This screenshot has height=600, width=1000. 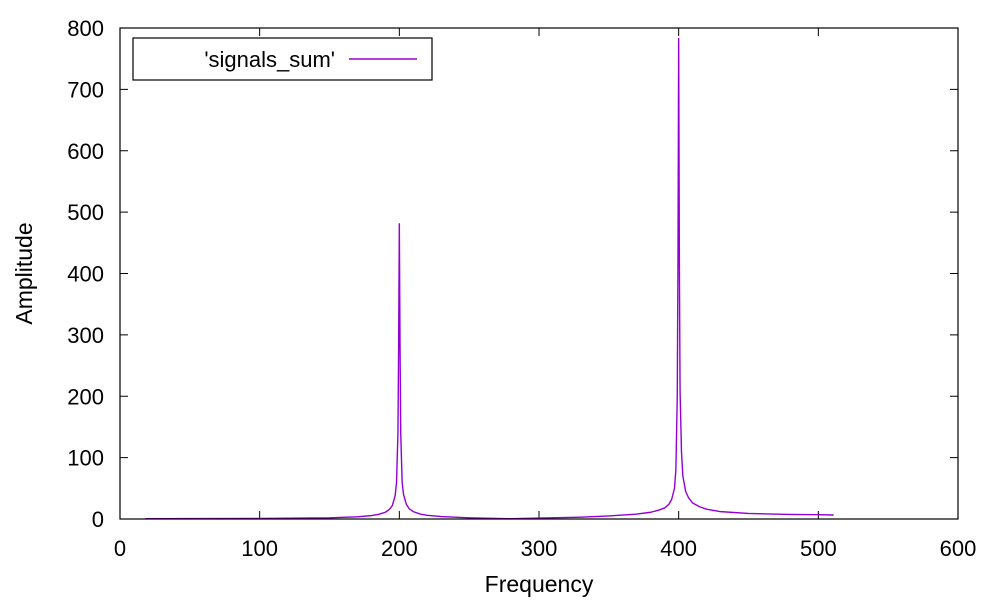 What do you see at coordinates (85, 28) in the screenshot?
I see `y-tick-label: 800` at bounding box center [85, 28].